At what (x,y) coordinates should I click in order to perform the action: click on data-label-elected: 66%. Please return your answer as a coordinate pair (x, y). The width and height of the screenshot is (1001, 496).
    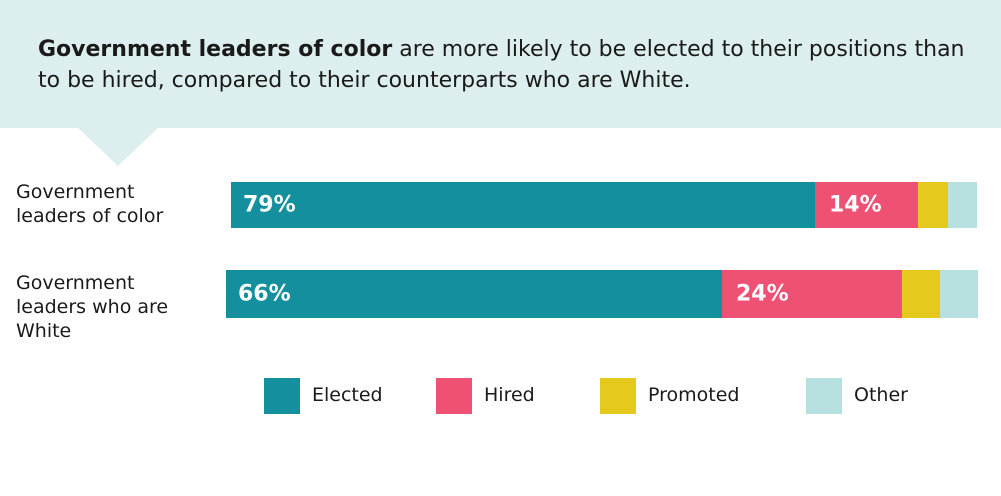
    Looking at the image, I should click on (264, 294).